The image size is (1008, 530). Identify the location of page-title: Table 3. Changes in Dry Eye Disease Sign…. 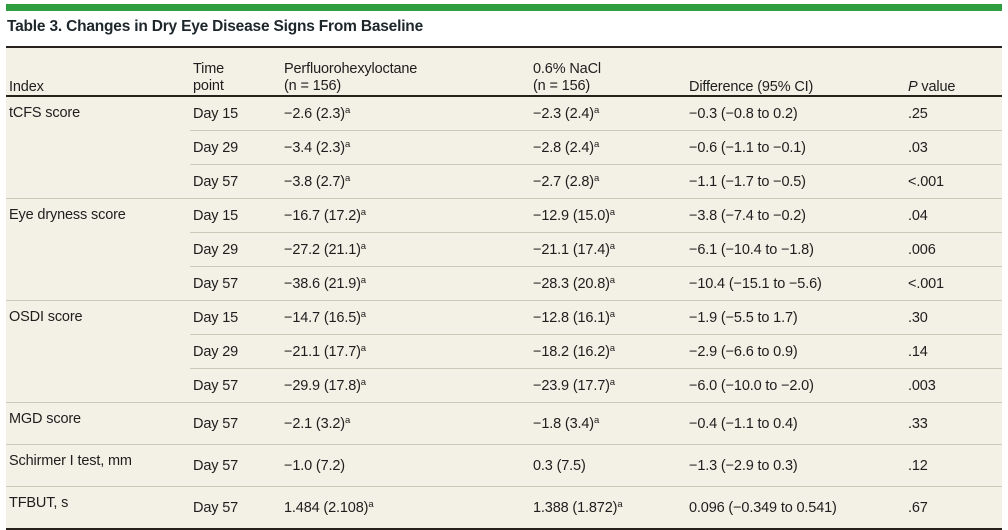
(215, 26).